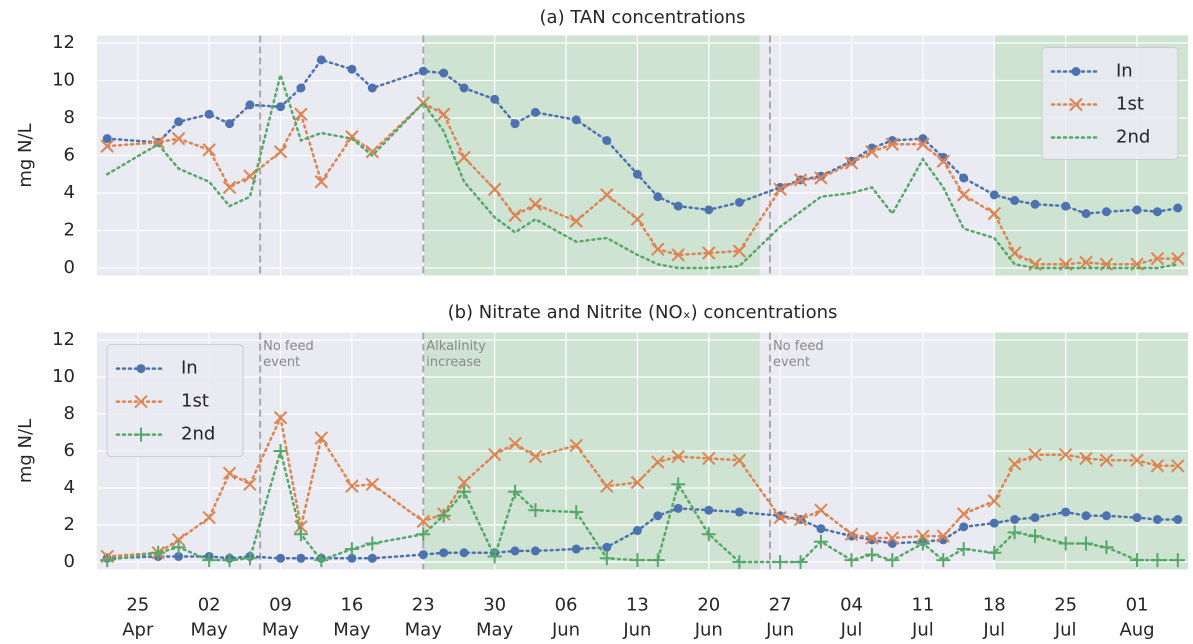 Image resolution: width=1193 pixels, height=644 pixels. Describe the element at coordinates (138, 629) in the screenshot. I see `x-tick-label: Apr` at that location.